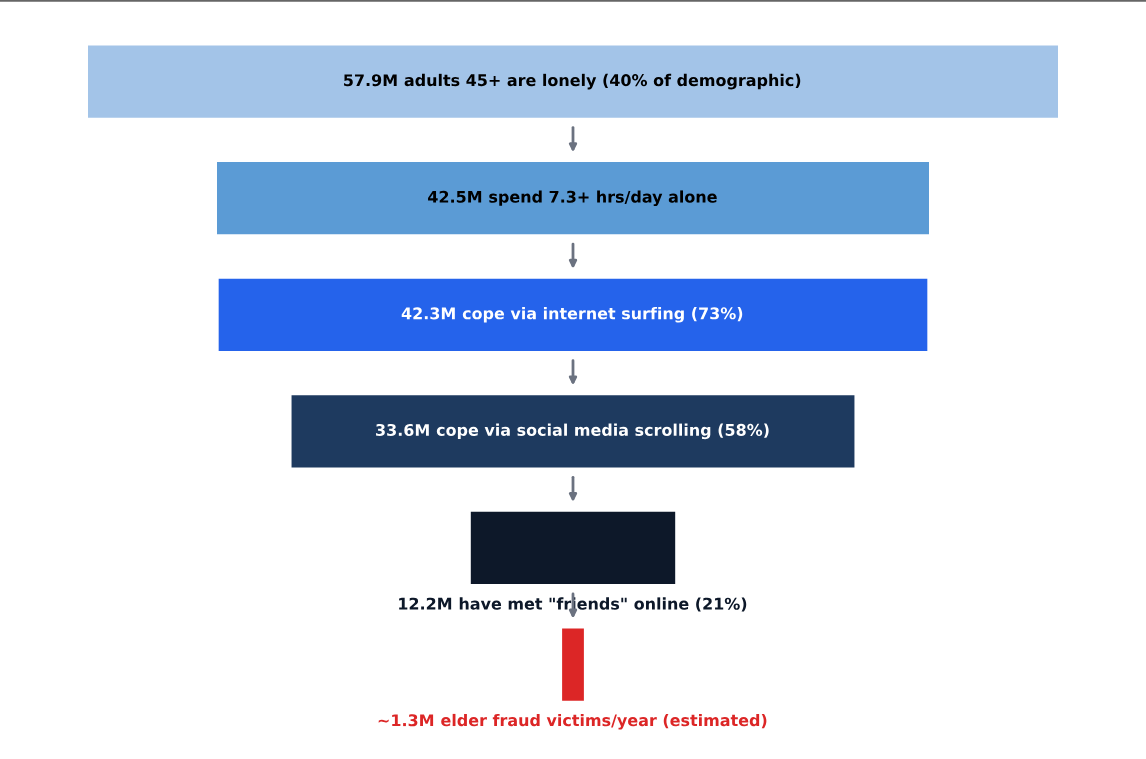 The height and width of the screenshot is (759, 1146). I want to click on category-label: spend 7.3+ hrs/day alone, so click(603, 198).